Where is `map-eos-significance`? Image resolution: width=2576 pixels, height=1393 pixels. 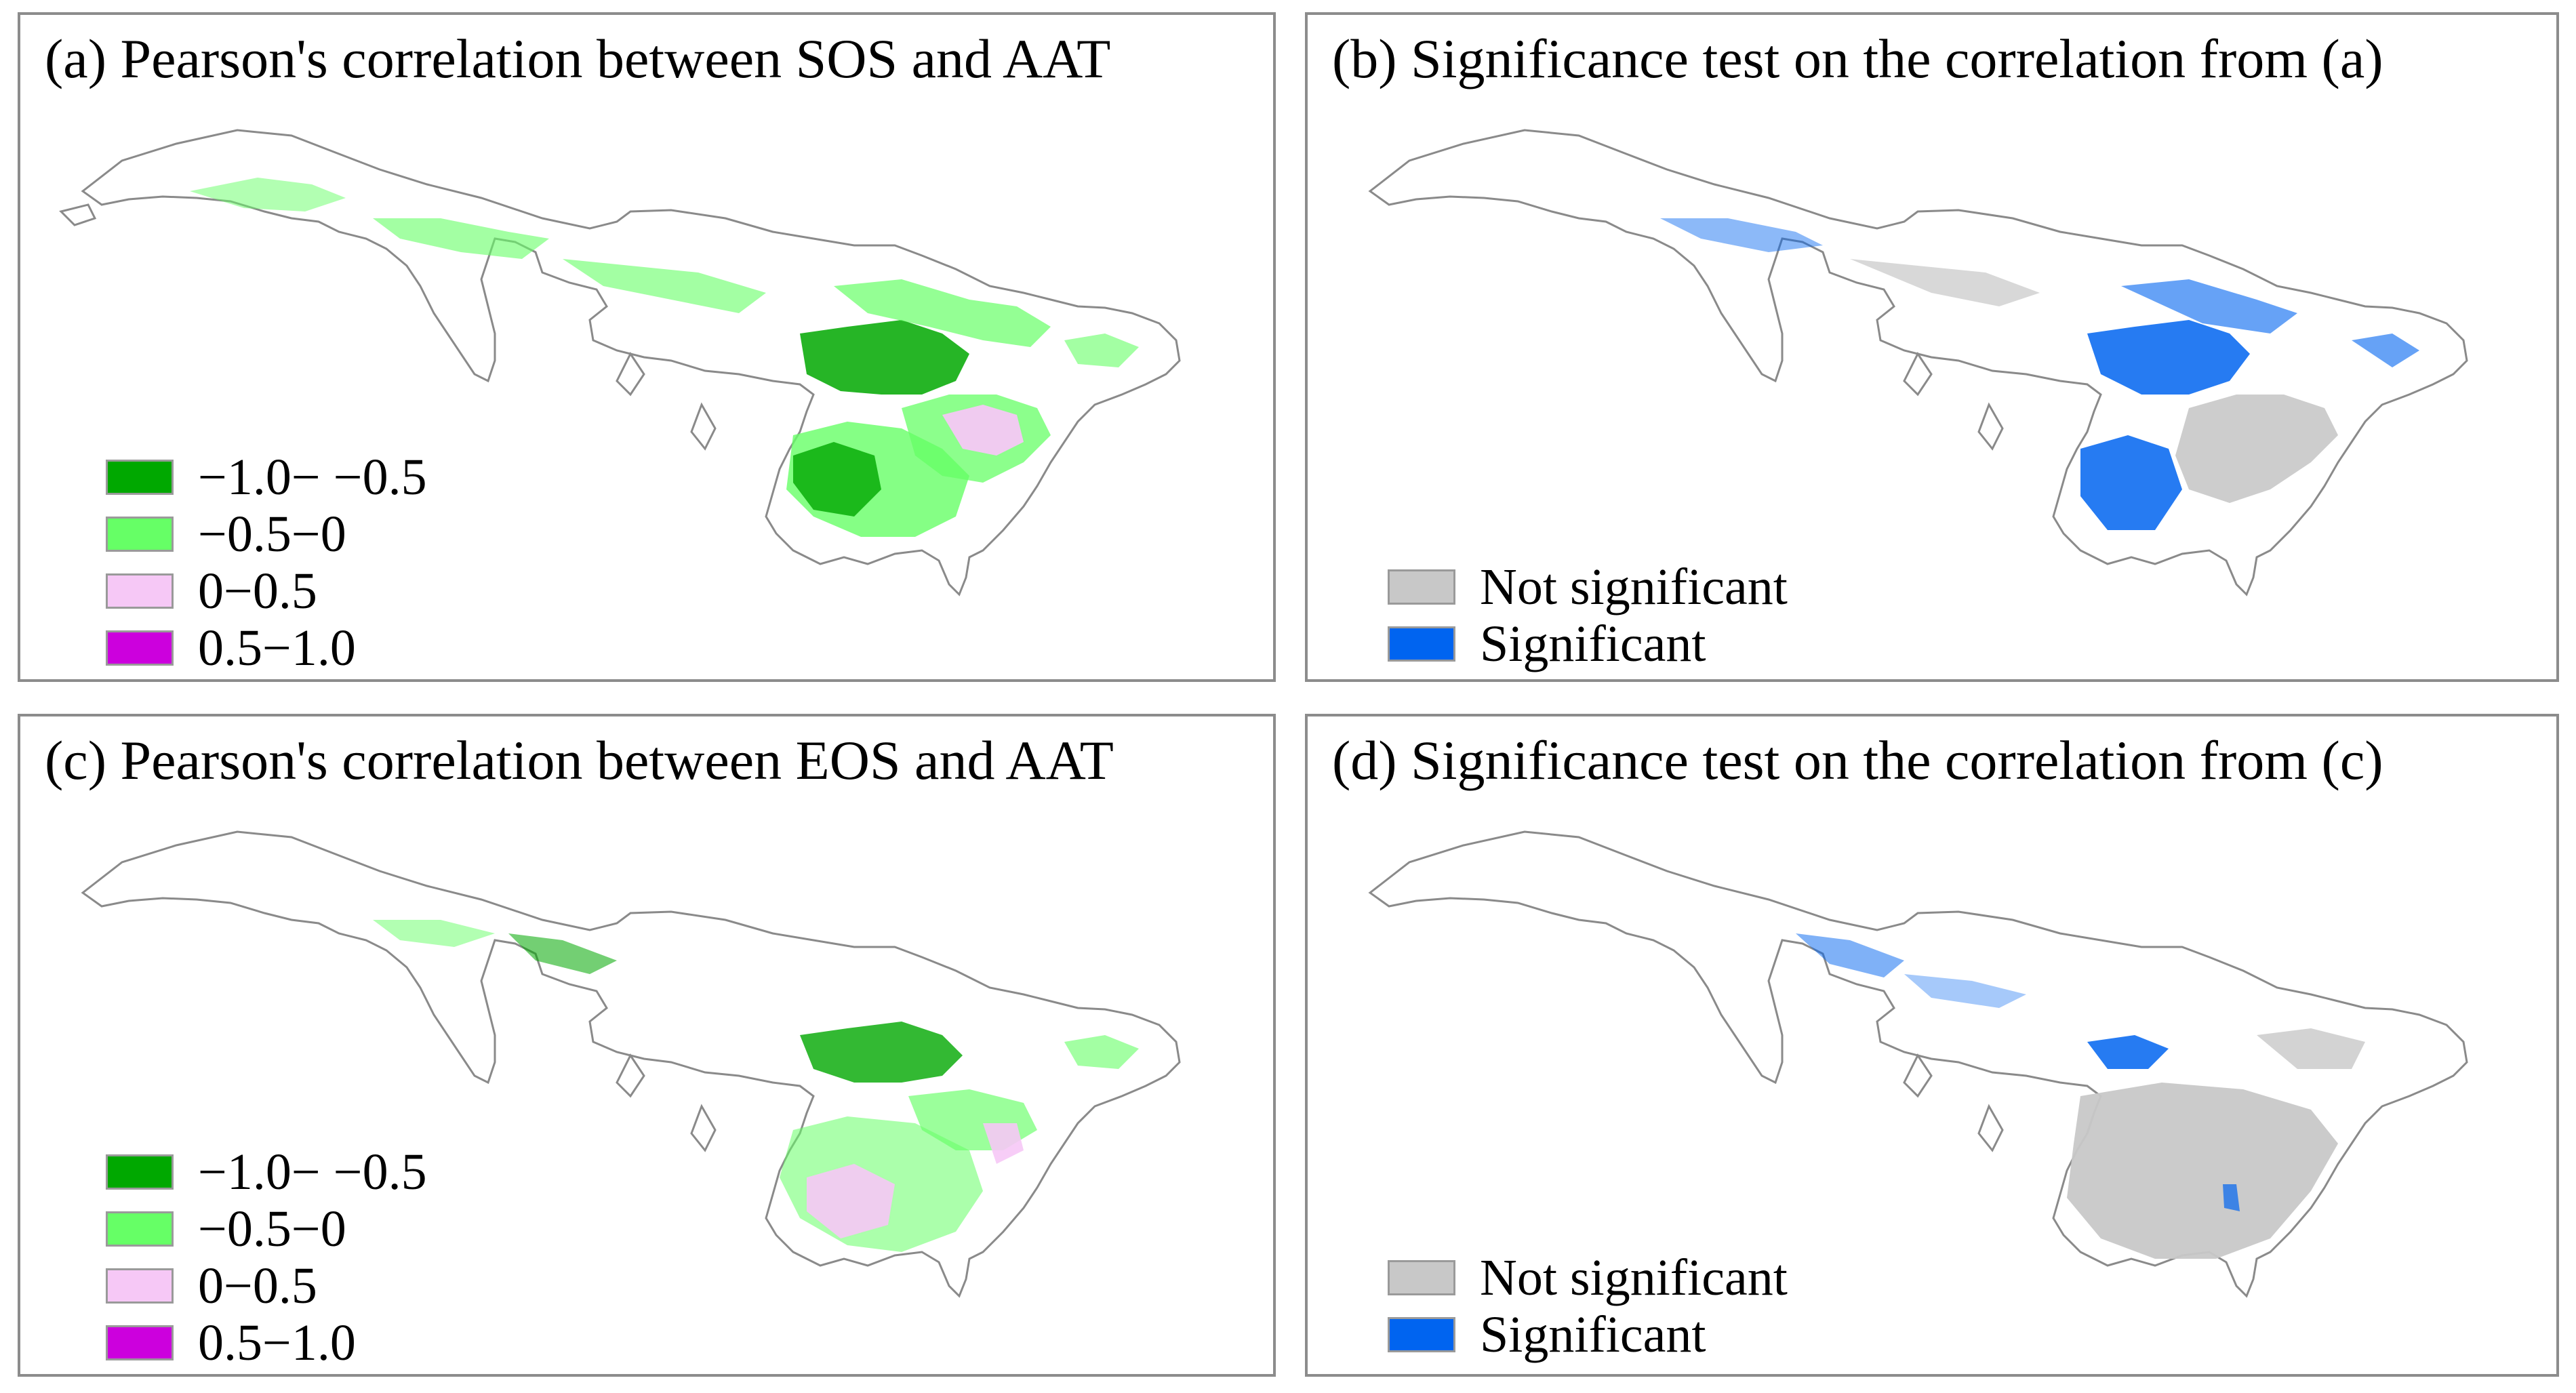 map-eos-significance is located at coordinates (1918, 1064).